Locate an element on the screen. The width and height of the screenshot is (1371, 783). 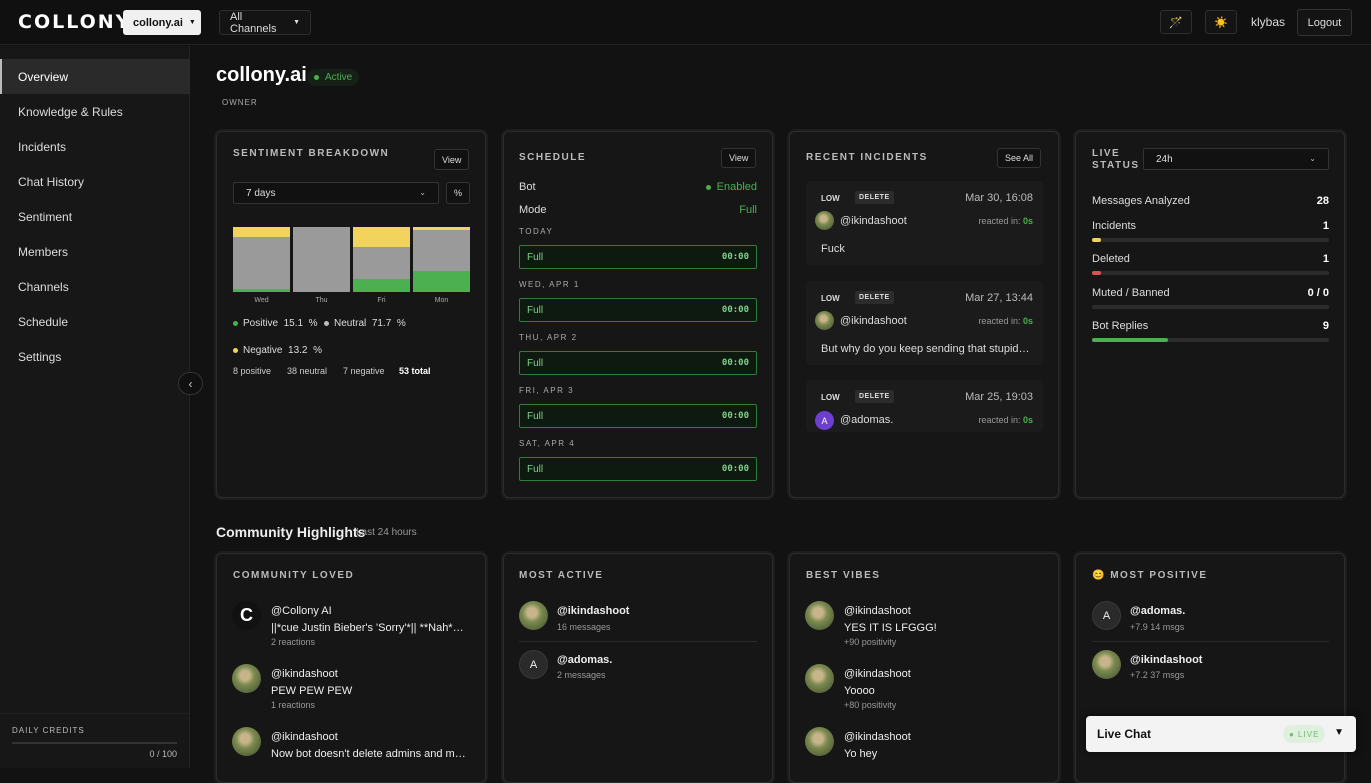
caret-down-icon: ▼ is located at coordinates (192, 22).